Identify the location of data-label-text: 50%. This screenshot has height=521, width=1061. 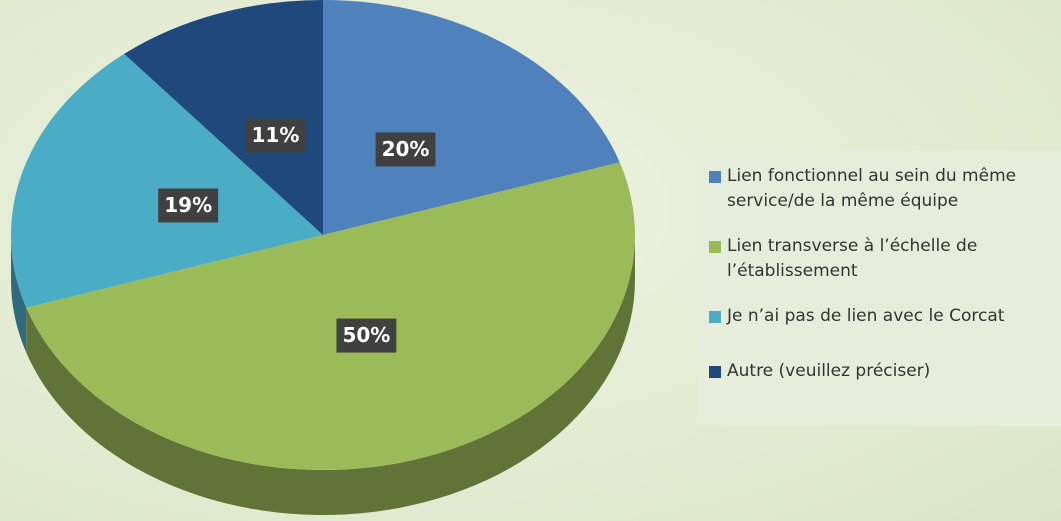
(366, 335).